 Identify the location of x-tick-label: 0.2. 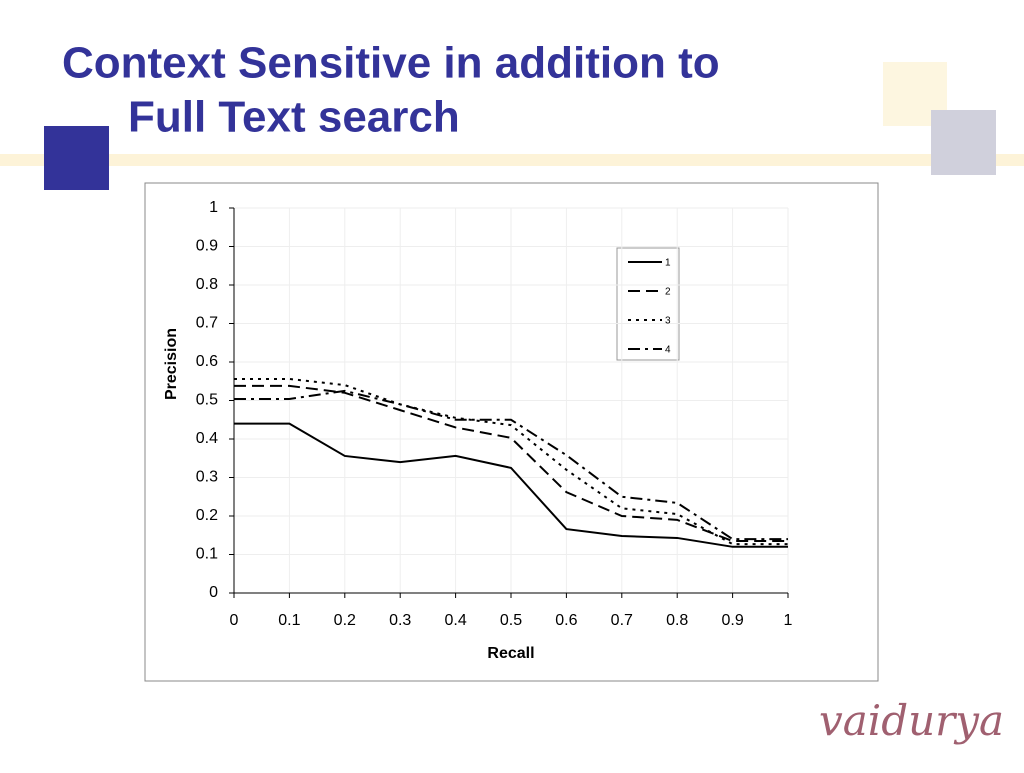
(345, 620).